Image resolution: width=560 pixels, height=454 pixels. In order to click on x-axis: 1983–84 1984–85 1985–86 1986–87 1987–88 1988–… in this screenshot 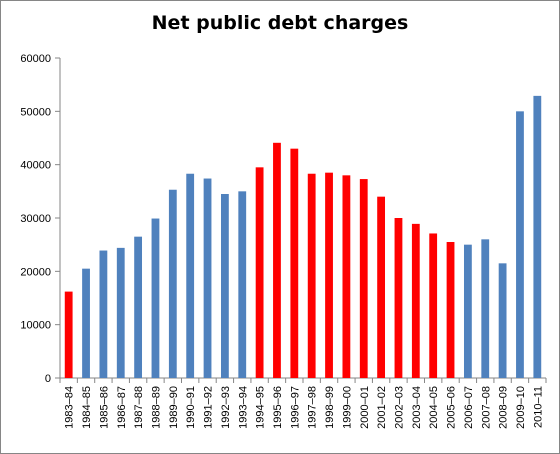, I will do `click(303, 403)`.